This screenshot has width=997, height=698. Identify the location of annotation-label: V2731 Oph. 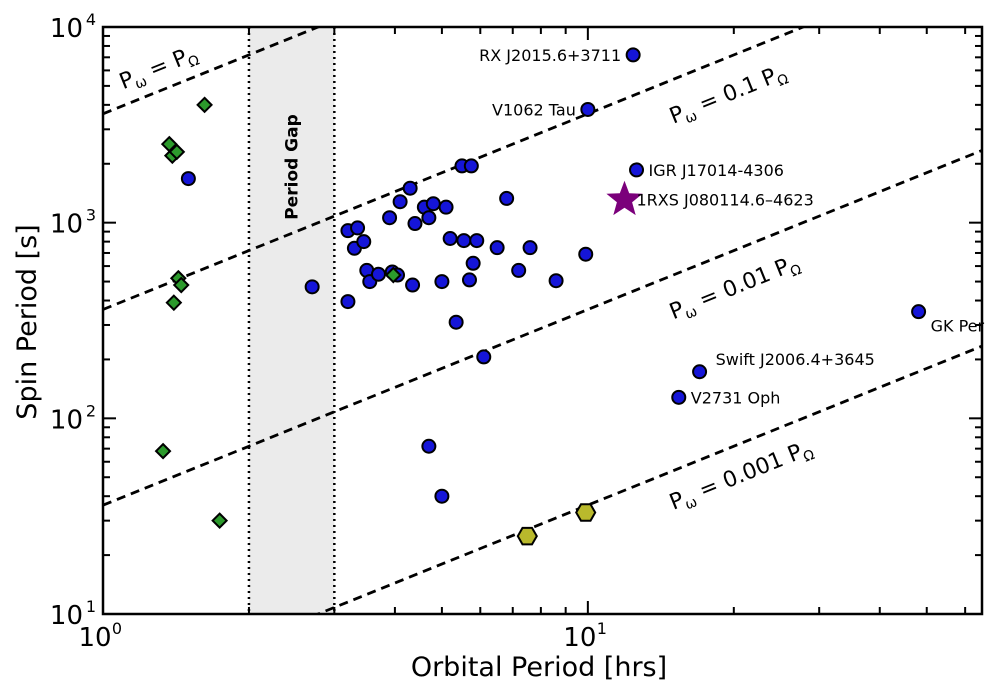
(736, 397).